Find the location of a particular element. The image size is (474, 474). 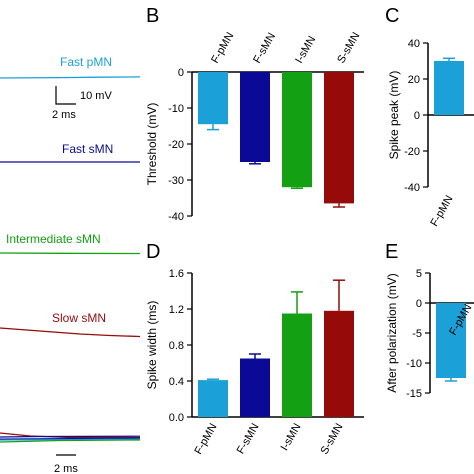

overlay-traces is located at coordinates (70, 437).